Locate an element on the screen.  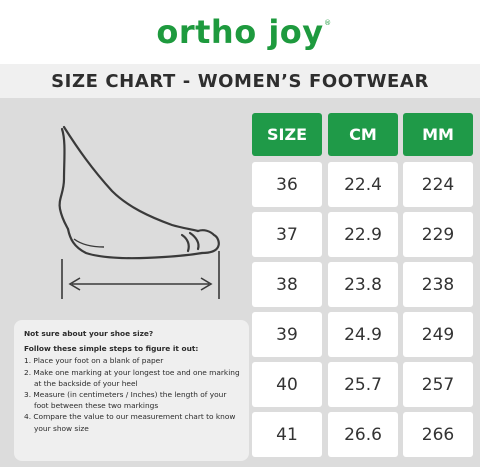
table-cell-size: 37 is located at coordinates (287, 234).